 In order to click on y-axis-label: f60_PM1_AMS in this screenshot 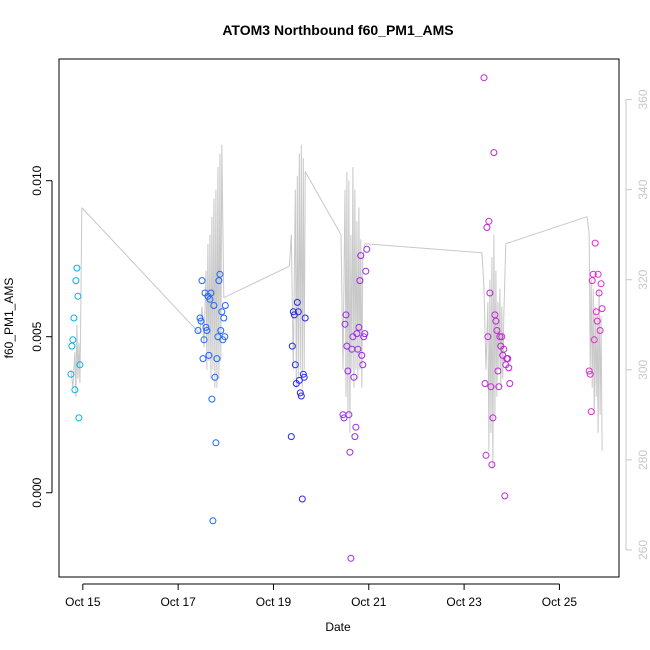, I will do `click(9, 318)`.